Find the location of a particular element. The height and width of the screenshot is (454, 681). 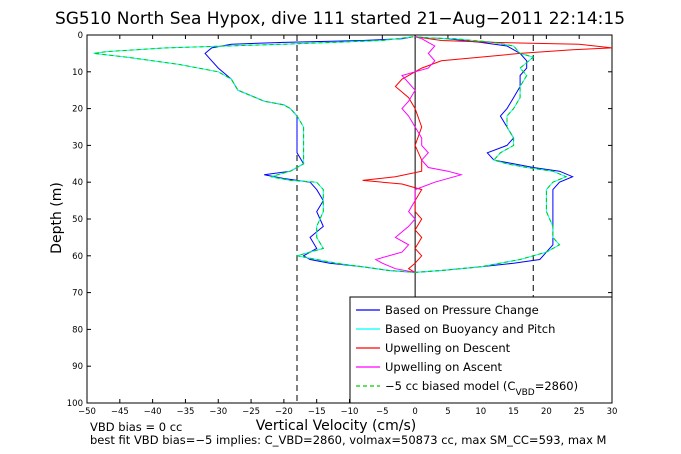

y-tick-label: 40 is located at coordinates (77, 183).